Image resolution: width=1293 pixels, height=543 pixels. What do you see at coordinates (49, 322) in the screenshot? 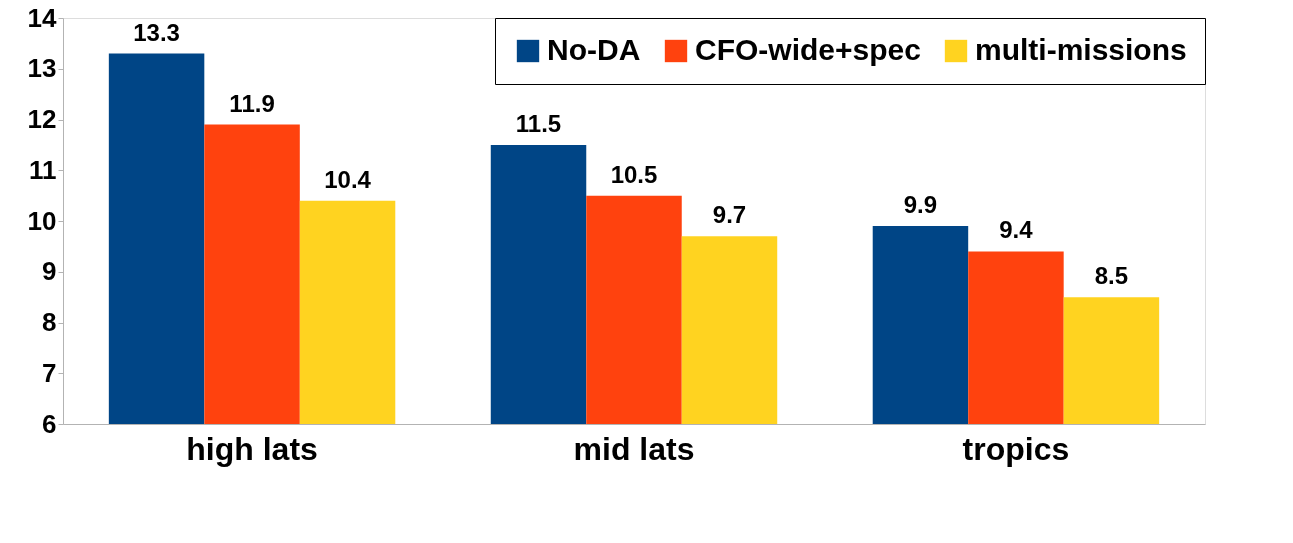
I see `y-tick-label: 8` at bounding box center [49, 322].